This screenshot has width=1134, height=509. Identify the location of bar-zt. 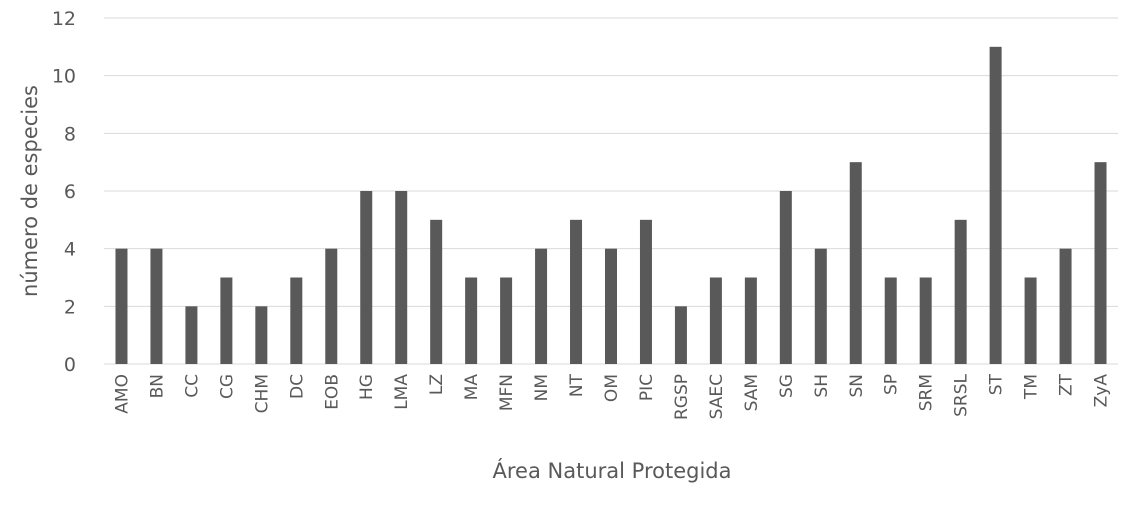
(1065, 306).